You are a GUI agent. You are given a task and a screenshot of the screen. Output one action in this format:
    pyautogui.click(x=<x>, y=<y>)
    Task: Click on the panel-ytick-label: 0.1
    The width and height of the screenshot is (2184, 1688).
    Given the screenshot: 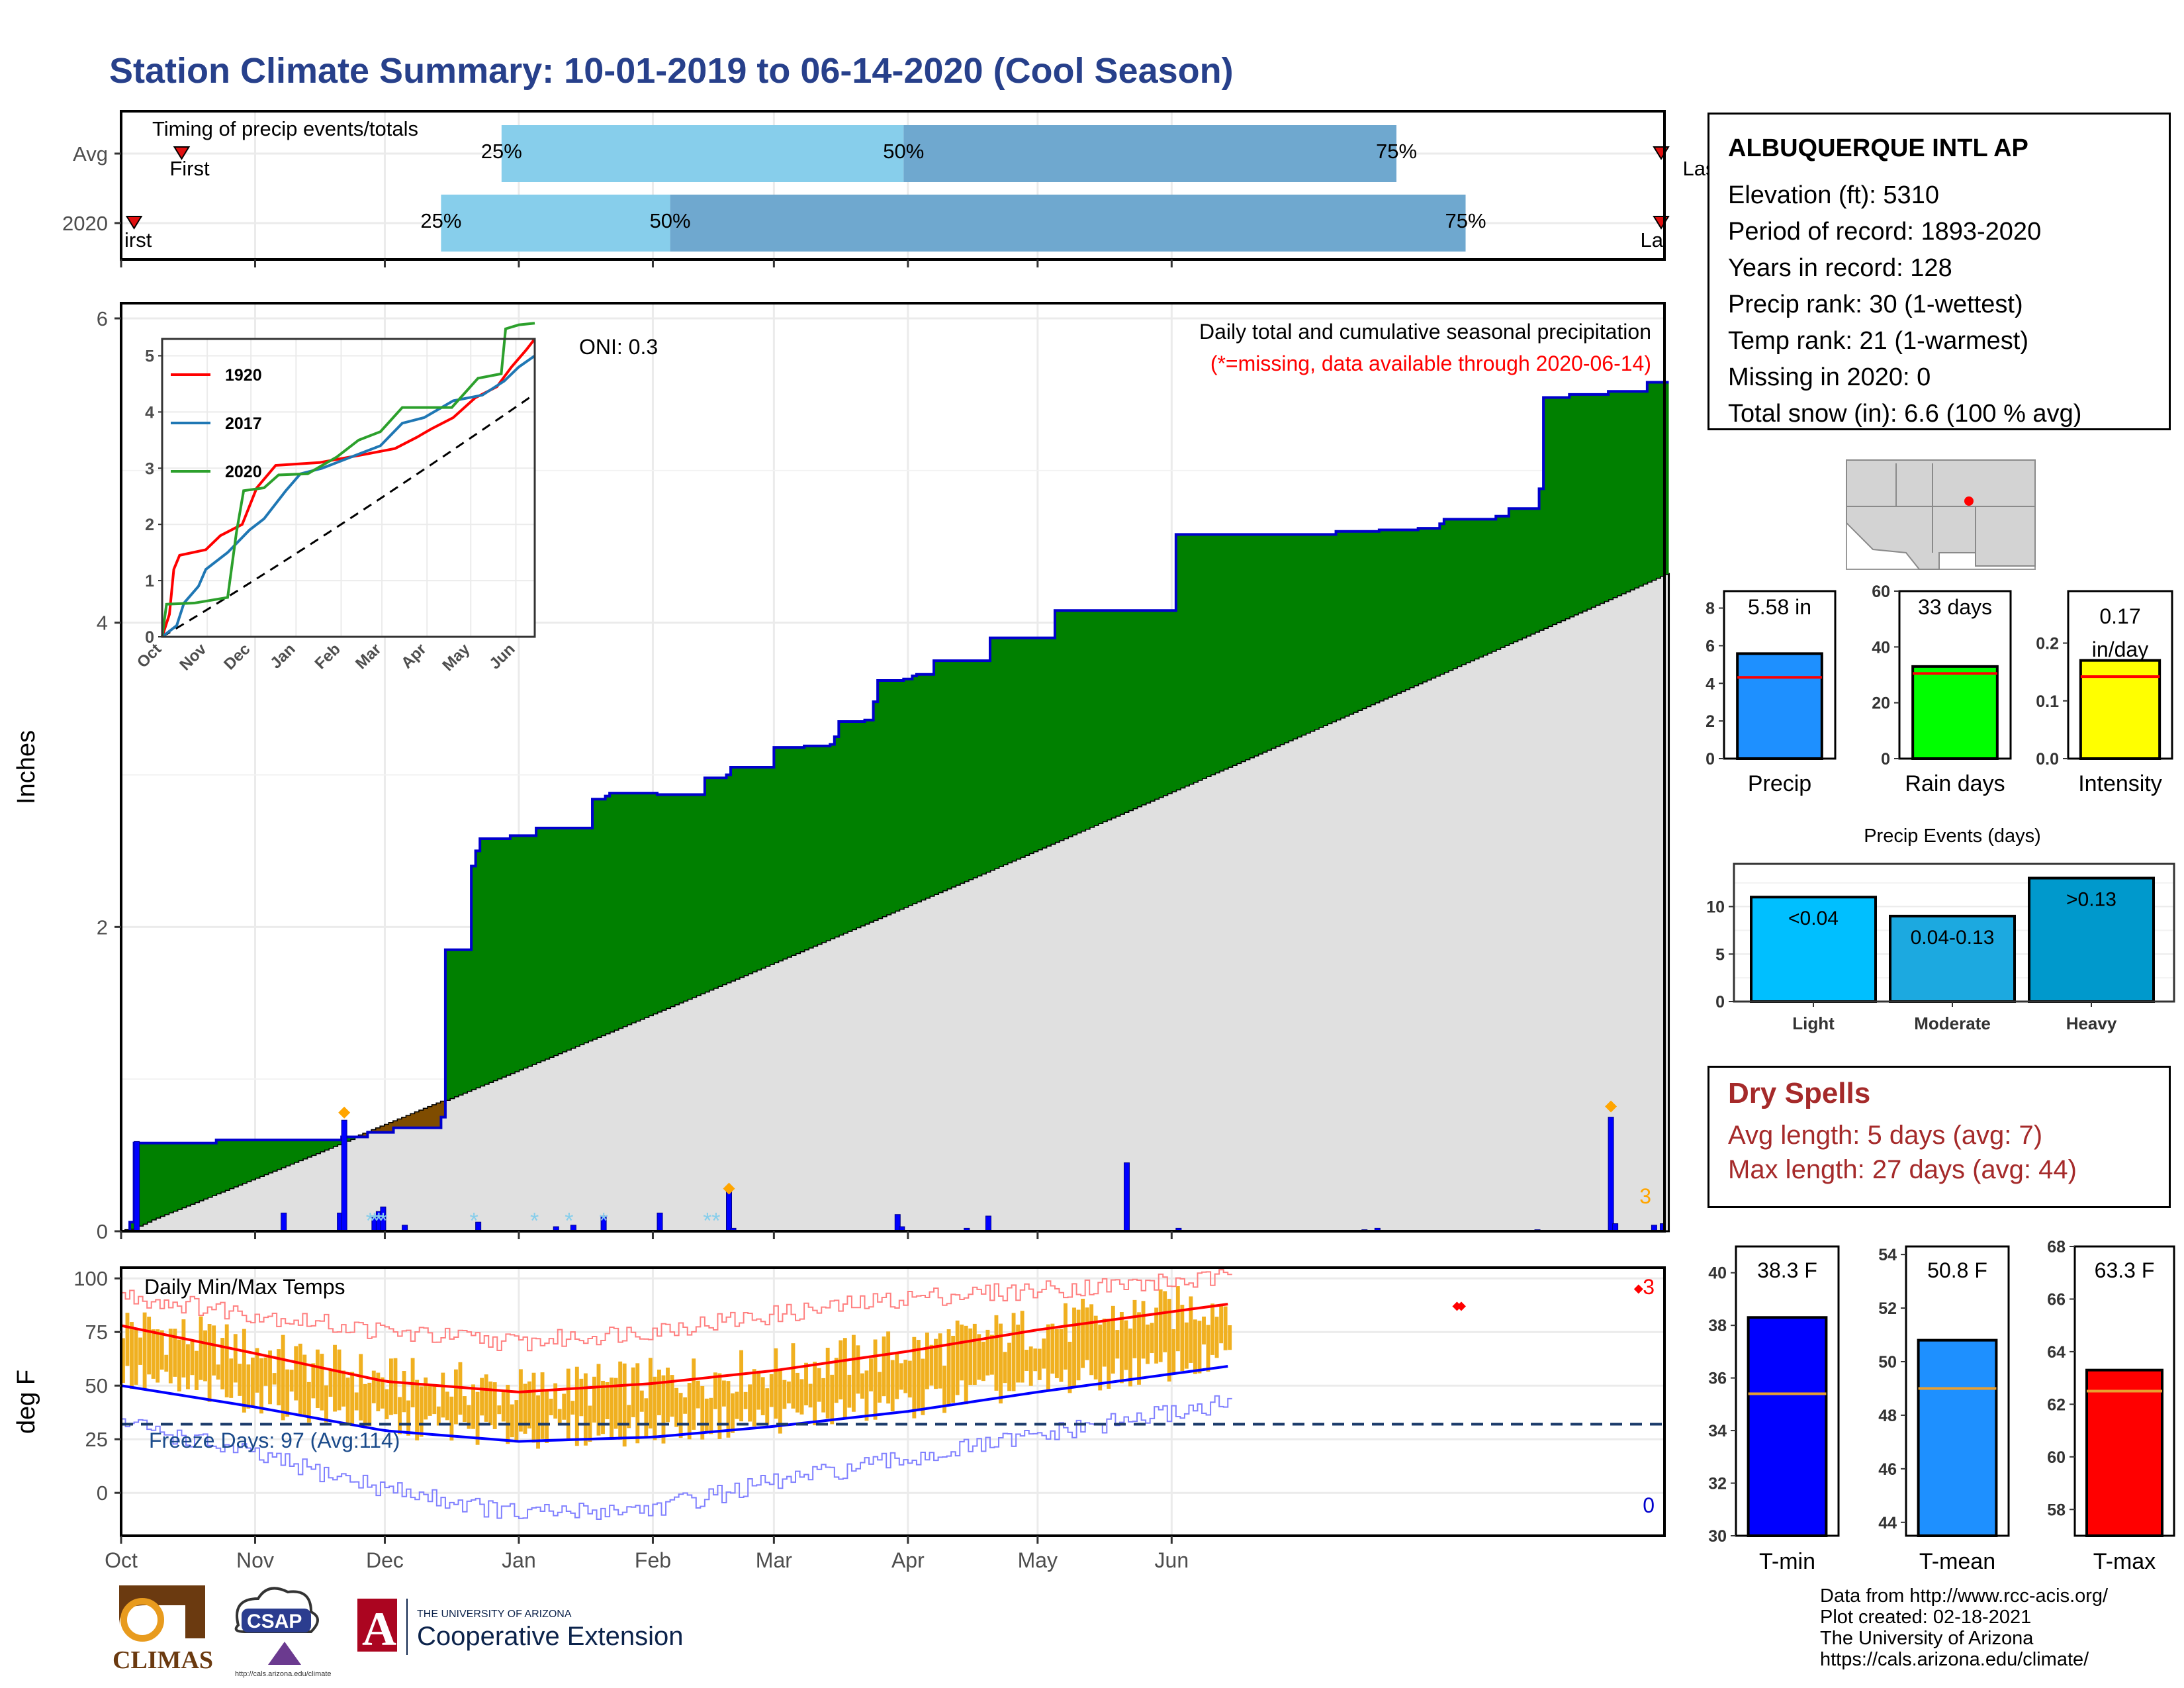 What is the action you would take?
    pyautogui.click(x=2048, y=701)
    